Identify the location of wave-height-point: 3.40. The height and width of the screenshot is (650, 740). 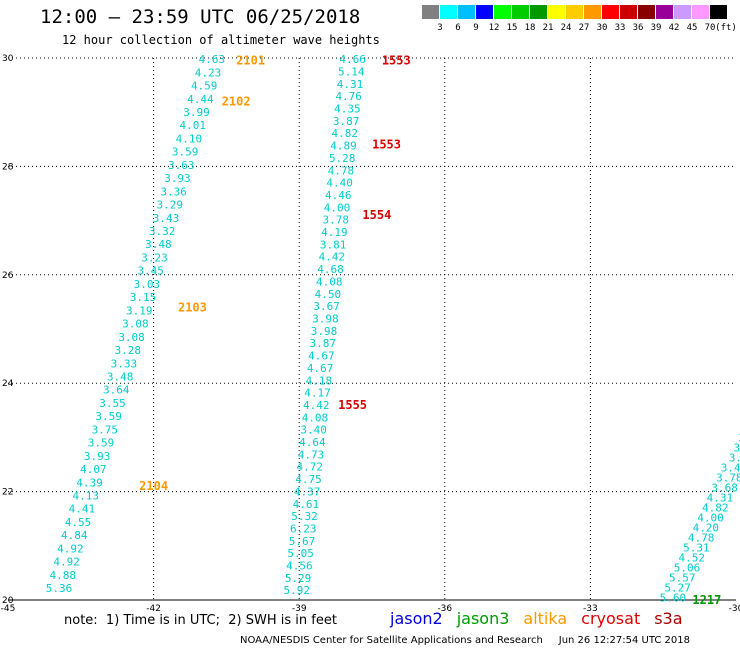
(313, 430).